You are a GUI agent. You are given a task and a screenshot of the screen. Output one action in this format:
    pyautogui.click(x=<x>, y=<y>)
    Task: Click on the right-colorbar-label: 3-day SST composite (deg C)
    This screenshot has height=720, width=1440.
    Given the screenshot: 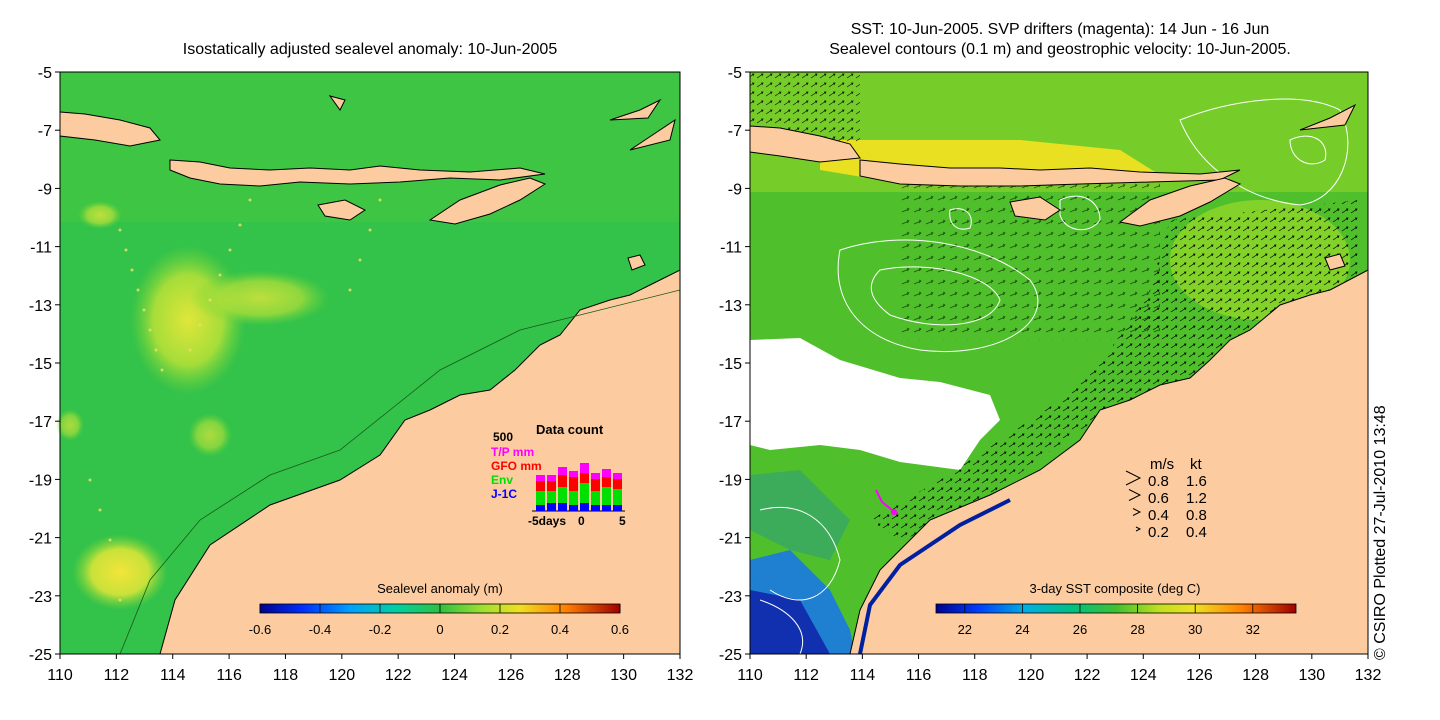 What is the action you would take?
    pyautogui.click(x=1115, y=588)
    